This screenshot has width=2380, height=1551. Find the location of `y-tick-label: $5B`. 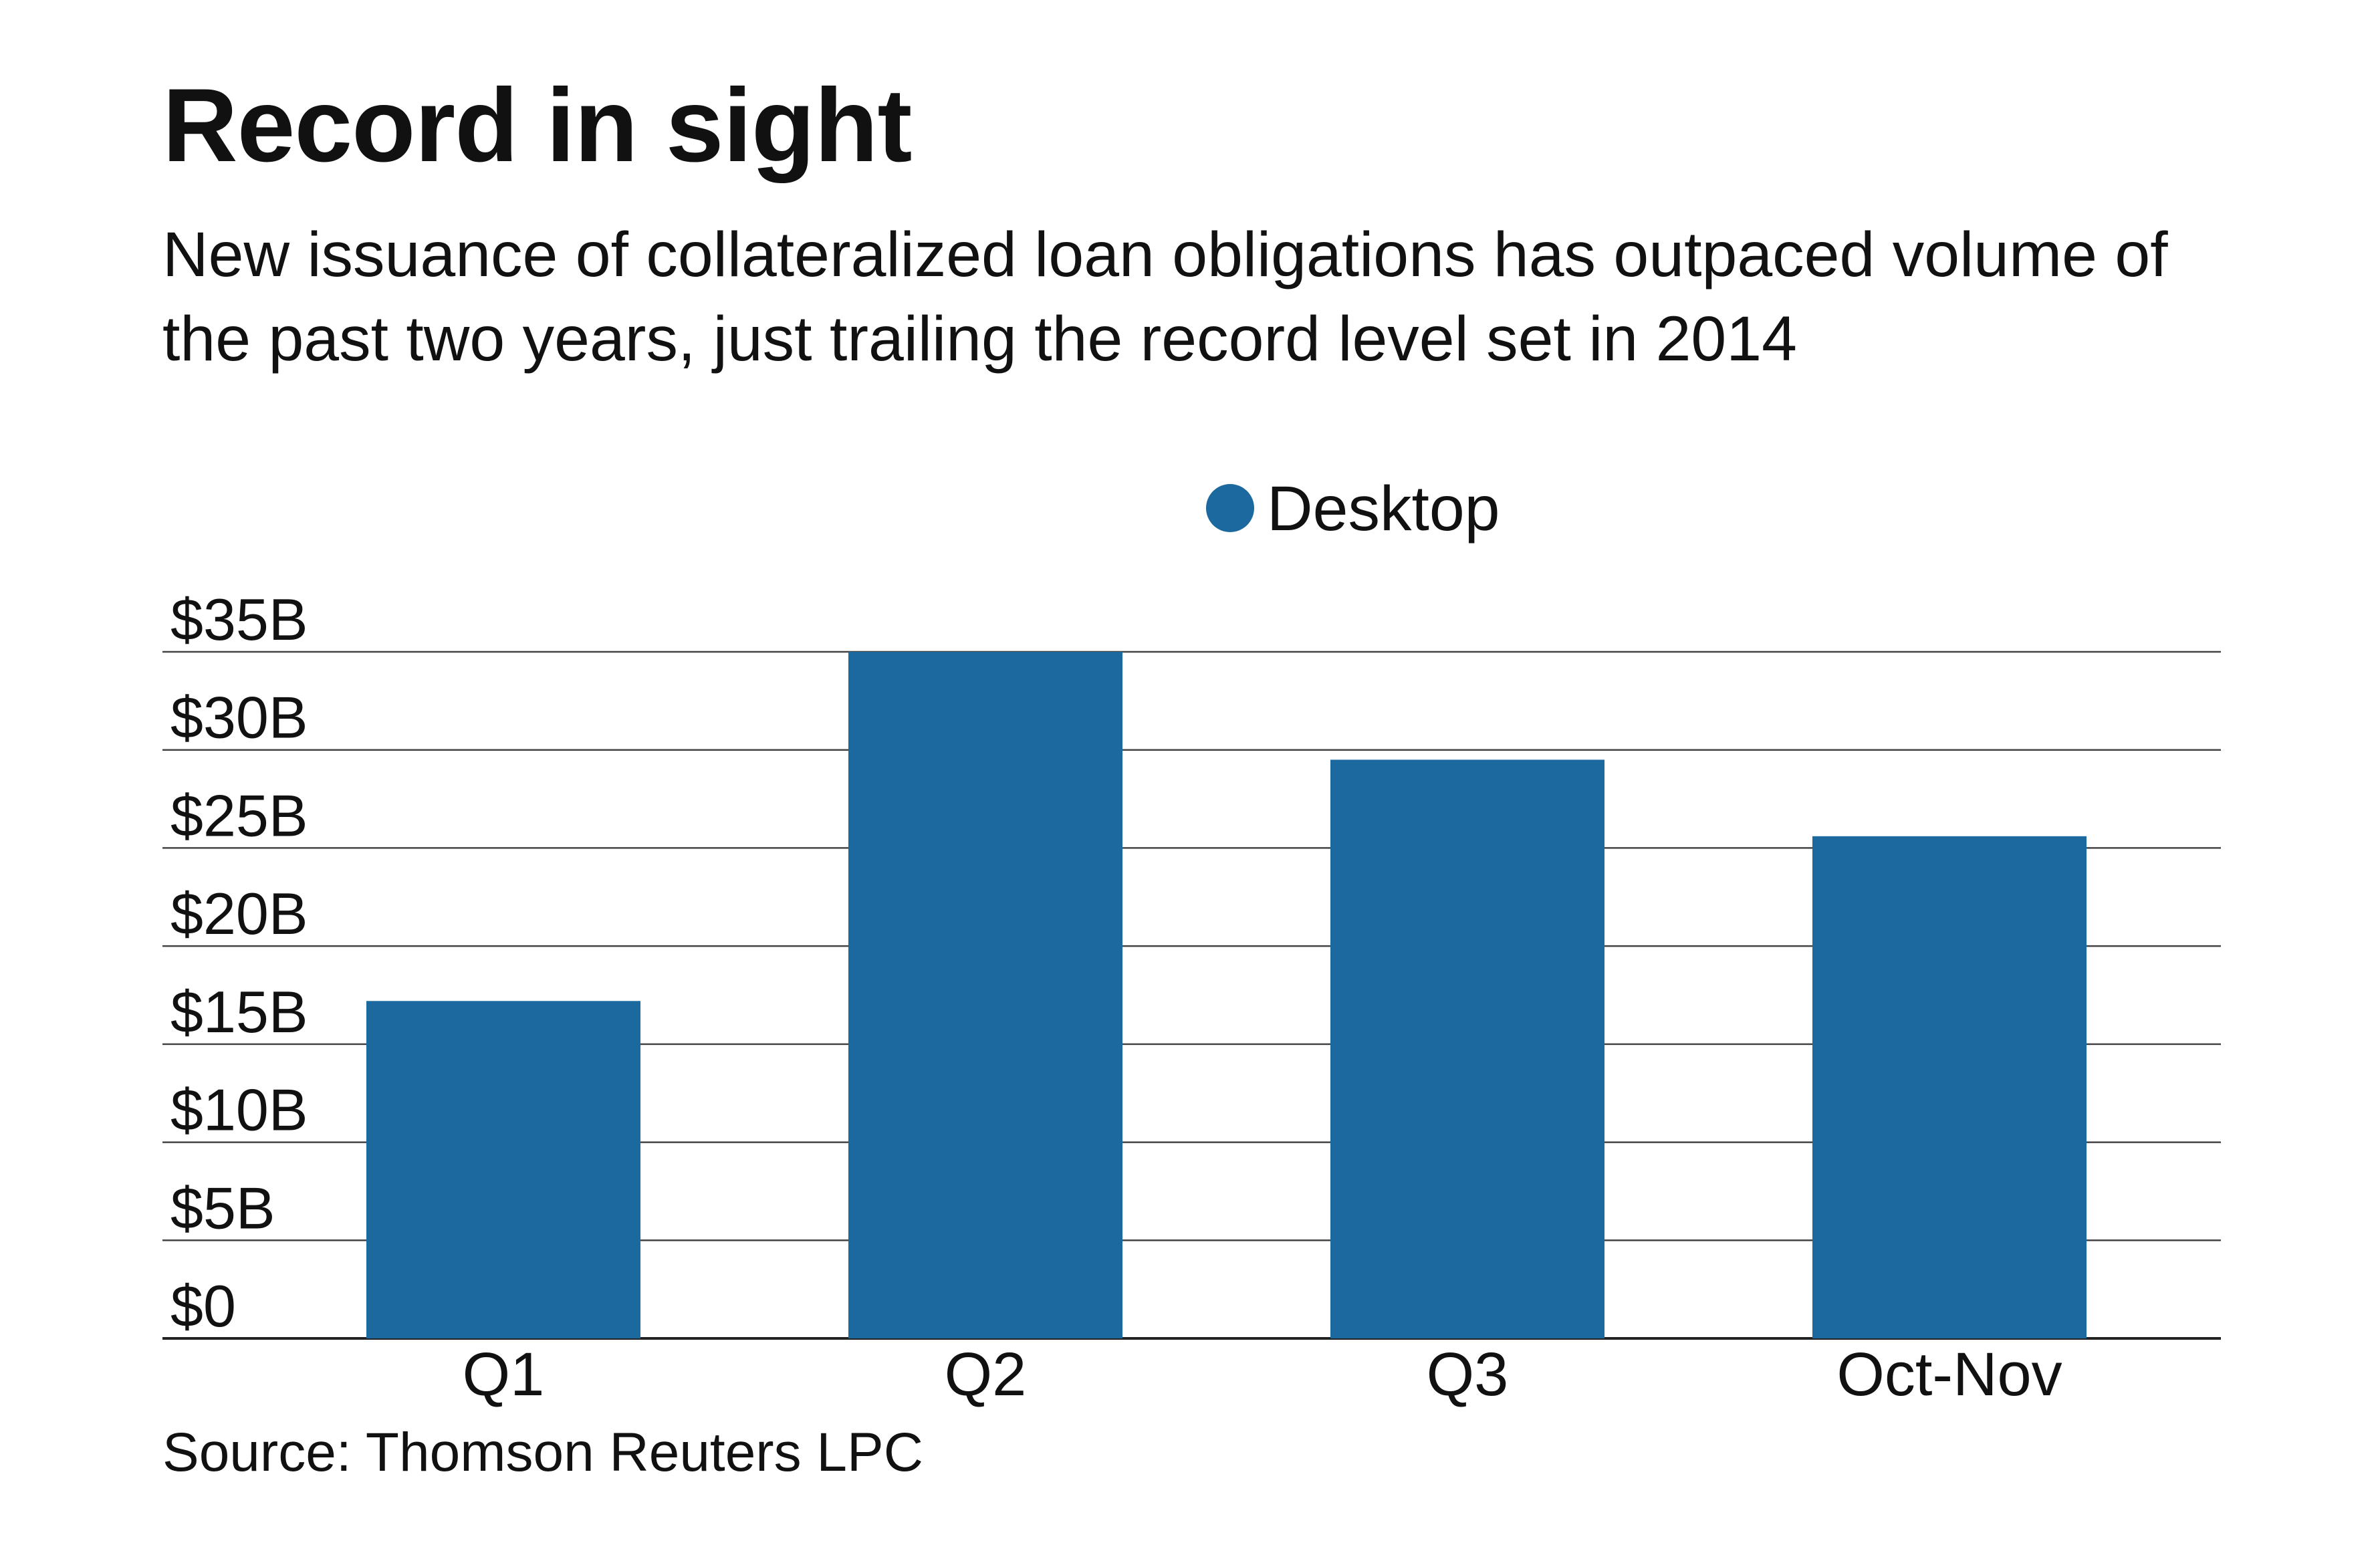

y-tick-label: $5B is located at coordinates (222, 1208).